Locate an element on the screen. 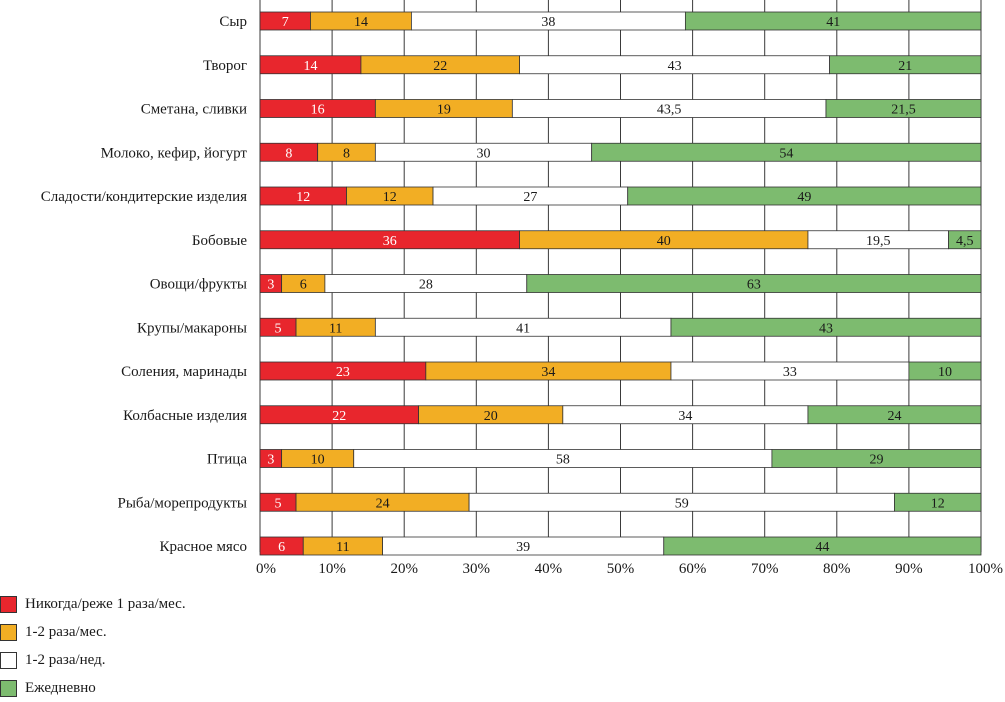 Image resolution: width=1005 pixels, height=702 pixels. data-label: 7 is located at coordinates (285, 22).